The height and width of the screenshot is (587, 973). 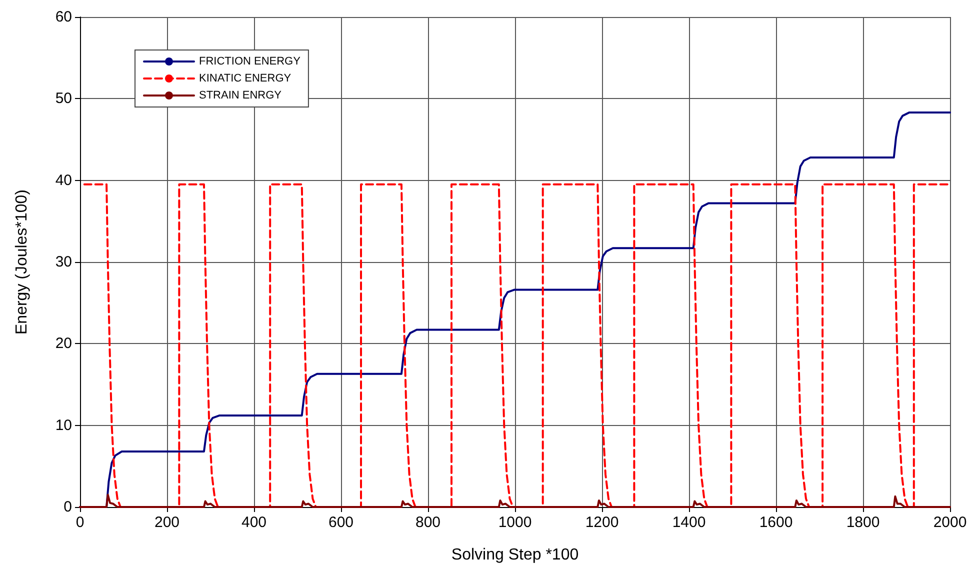 I want to click on y-tick-label: 40, so click(x=63, y=180).